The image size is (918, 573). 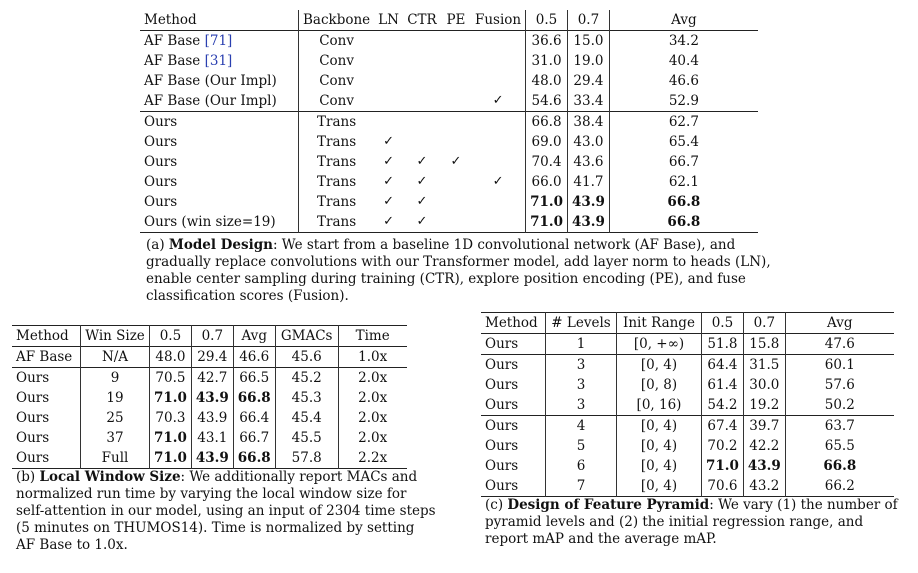 What do you see at coordinates (546, 101) in the screenshot?
I see `cell-05: 54.6` at bounding box center [546, 101].